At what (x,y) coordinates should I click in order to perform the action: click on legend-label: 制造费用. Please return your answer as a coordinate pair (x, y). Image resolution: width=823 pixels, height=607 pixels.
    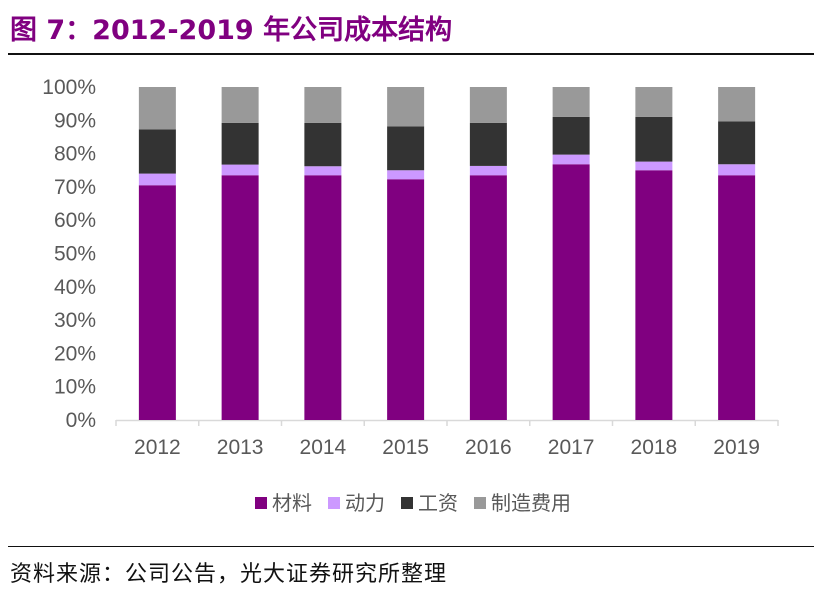
    Looking at the image, I should click on (531, 503).